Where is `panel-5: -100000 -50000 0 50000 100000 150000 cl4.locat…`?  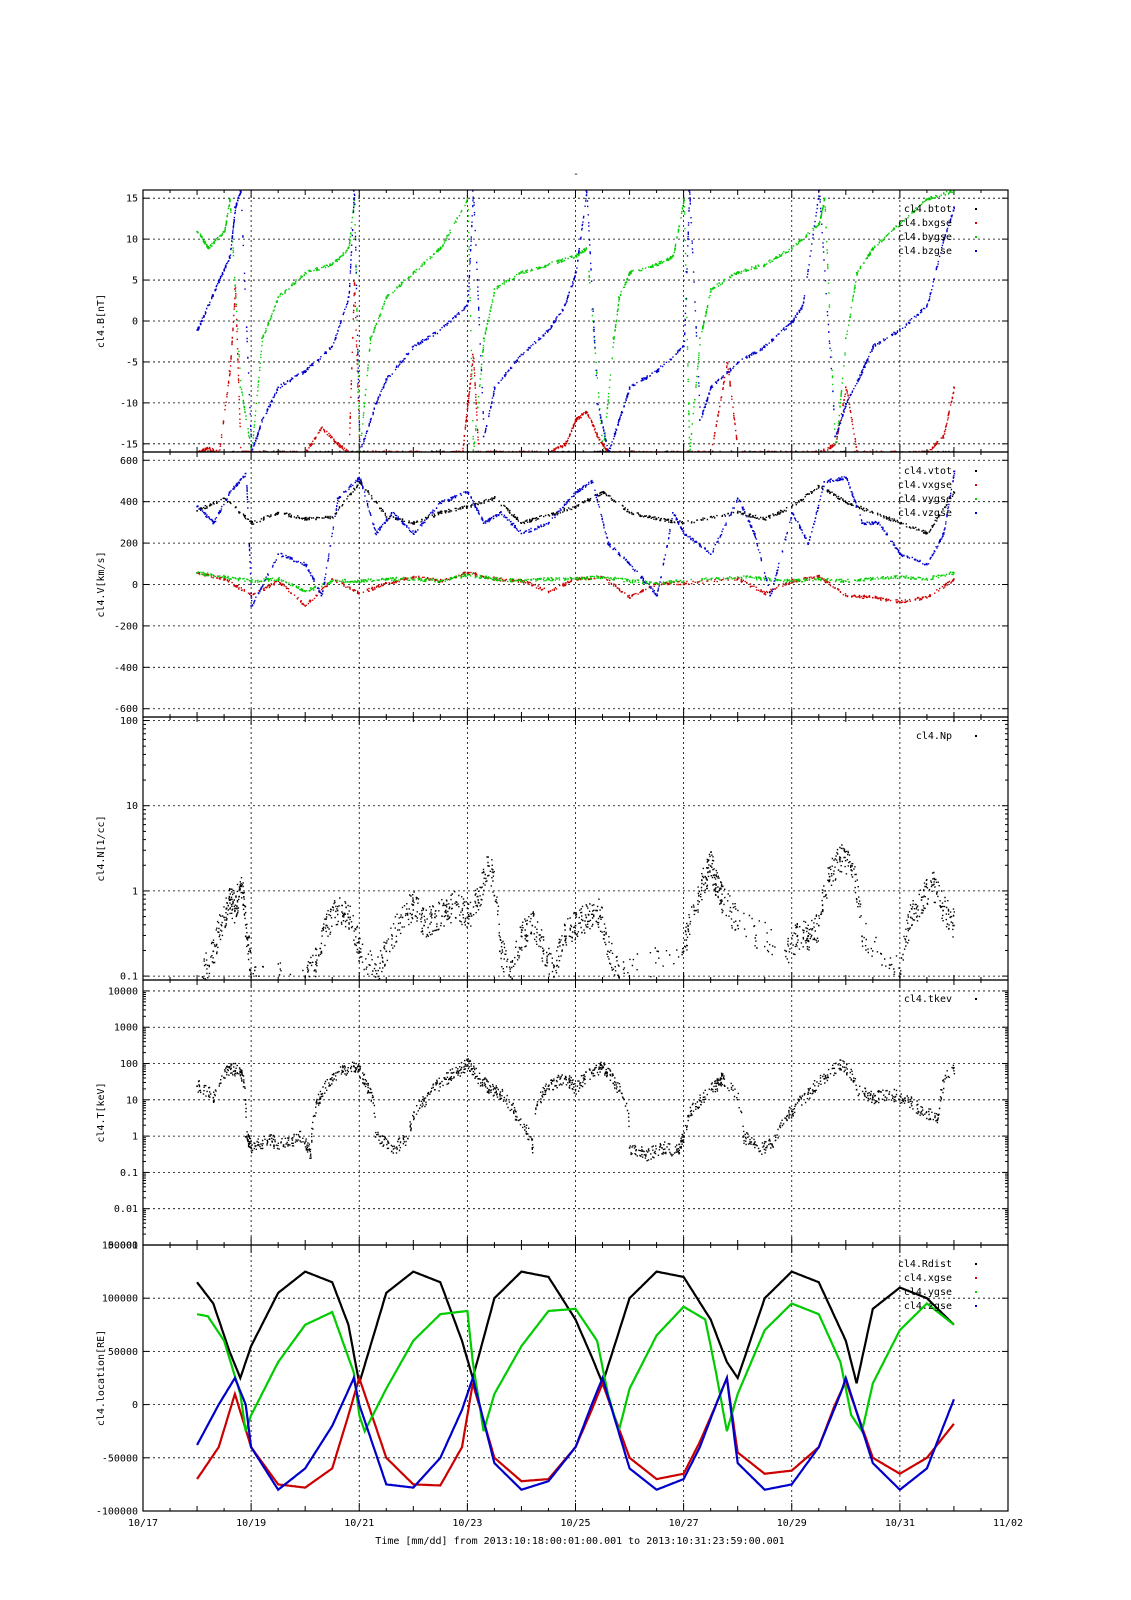
panel-5: -100000 -50000 0 50000 100000 150000 cl4.locat… is located at coordinates (552, 1379).